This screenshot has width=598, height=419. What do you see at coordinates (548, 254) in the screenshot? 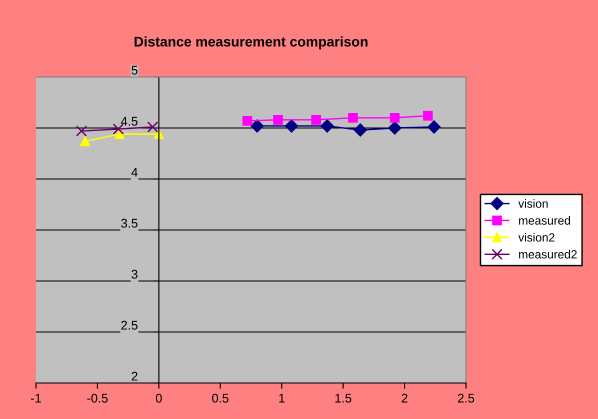
I see `legend-label: measured2` at bounding box center [548, 254].